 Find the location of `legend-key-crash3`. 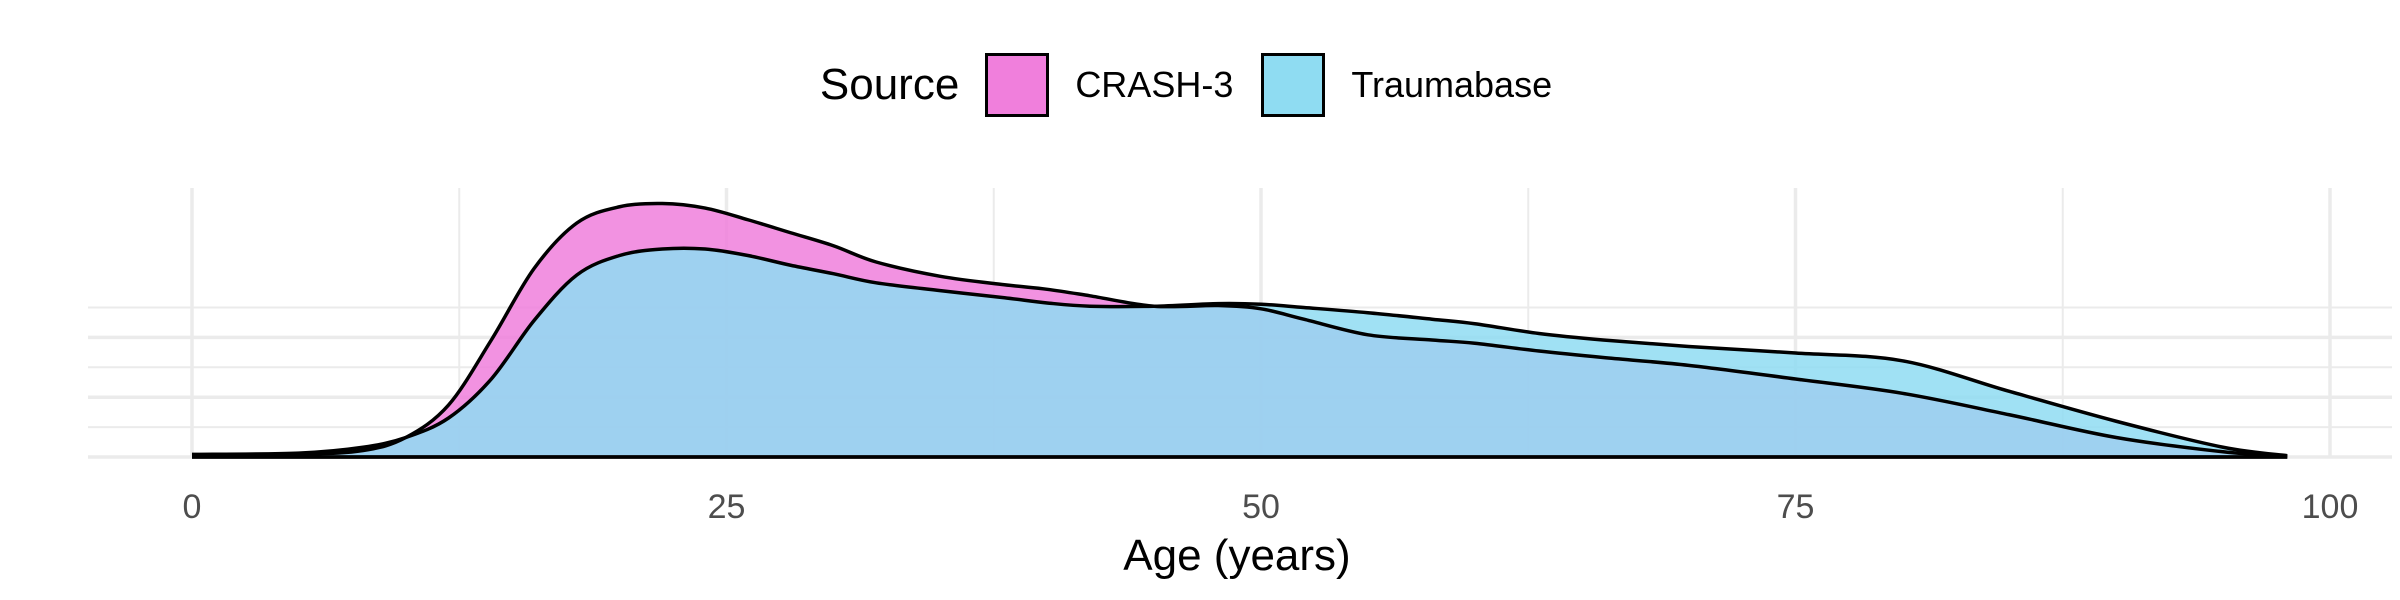

legend-key-crash3 is located at coordinates (1017, 85).